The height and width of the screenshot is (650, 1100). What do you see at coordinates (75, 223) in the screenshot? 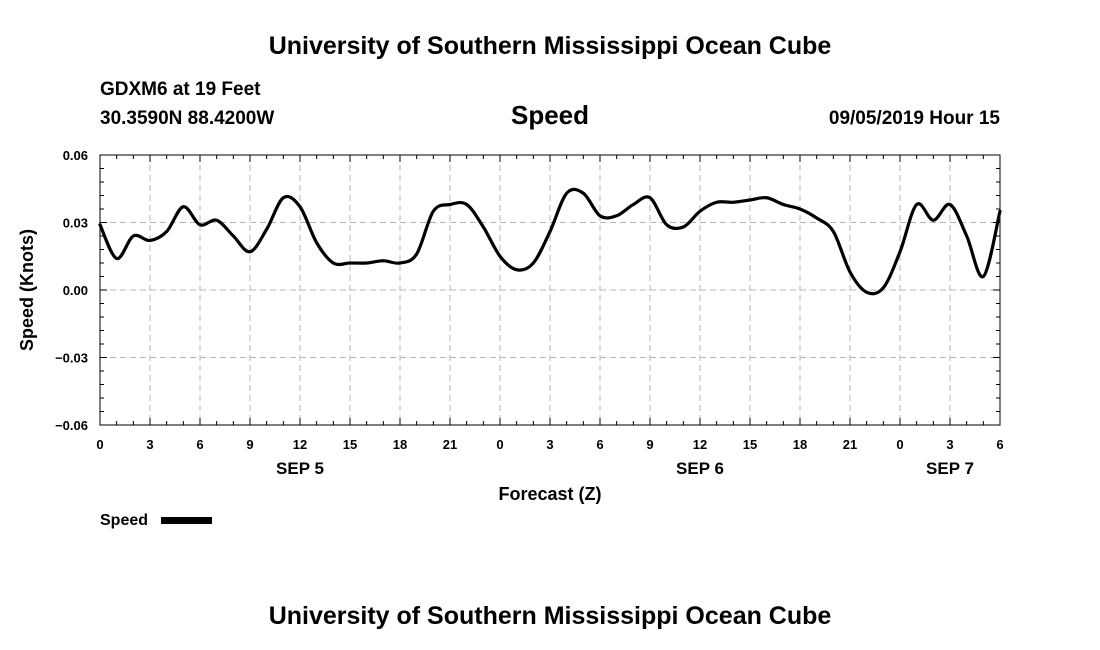
I see `y-tick-label: 0.03` at bounding box center [75, 223].